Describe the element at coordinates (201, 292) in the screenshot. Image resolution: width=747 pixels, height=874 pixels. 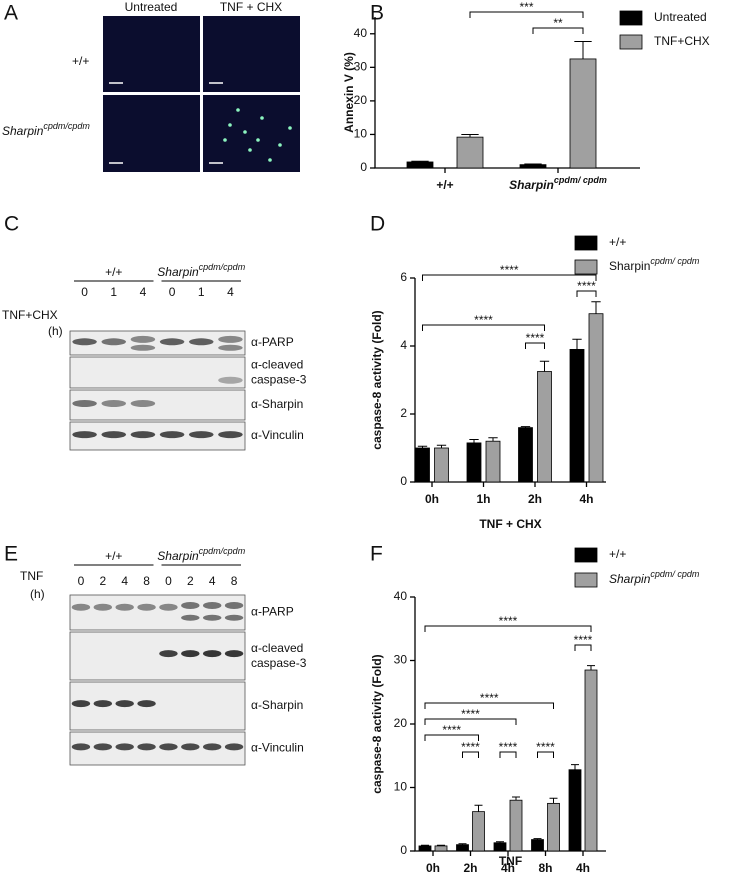
I see `lane-label: 1` at that location.